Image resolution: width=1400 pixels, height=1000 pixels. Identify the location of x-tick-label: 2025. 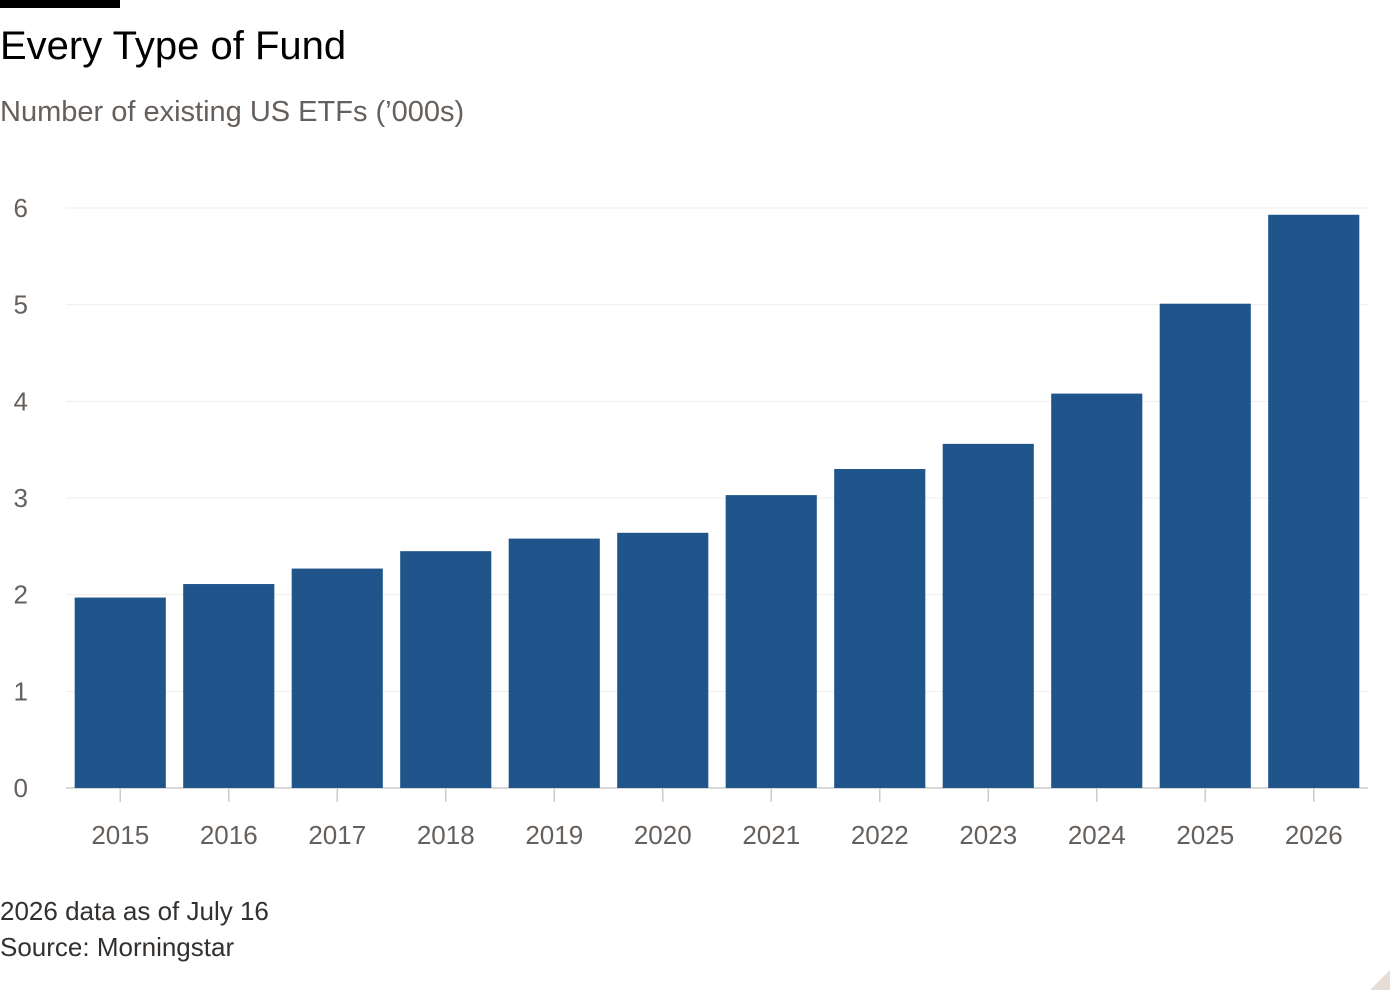
(1205, 835).